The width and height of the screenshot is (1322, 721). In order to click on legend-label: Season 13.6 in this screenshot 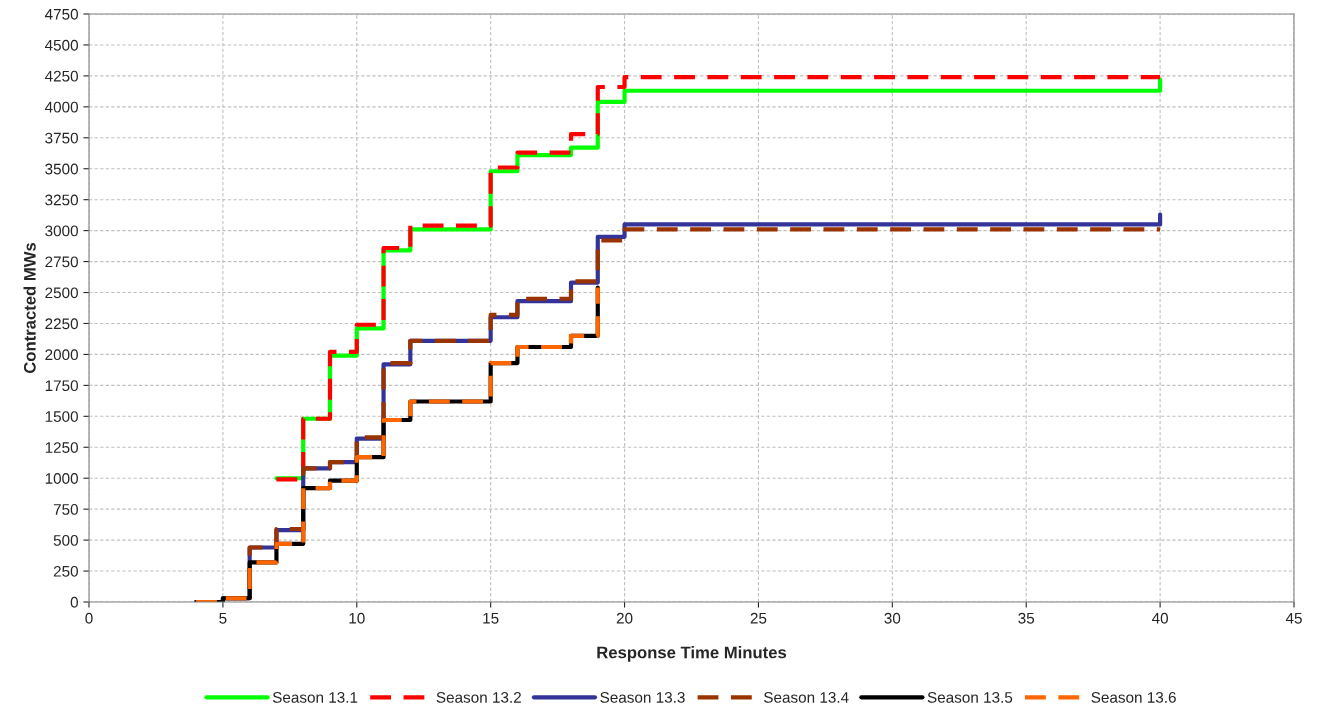, I will do `click(1133, 697)`.